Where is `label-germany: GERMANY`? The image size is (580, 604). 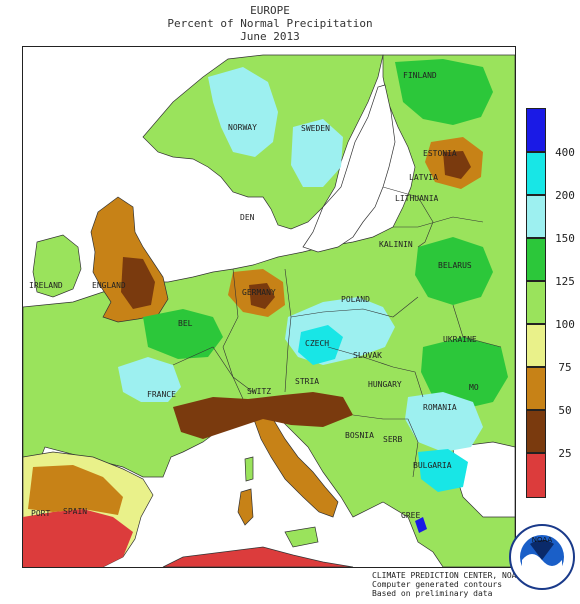 label-germany: GERMANY is located at coordinates (259, 292).